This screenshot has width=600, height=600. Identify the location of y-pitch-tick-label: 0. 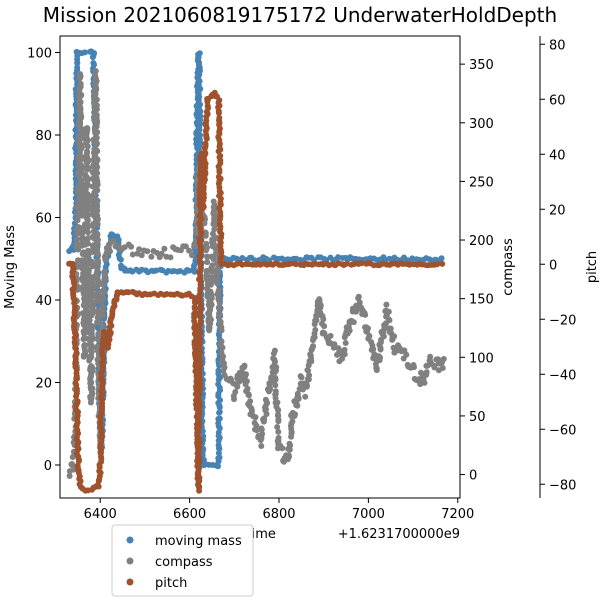
(553, 265).